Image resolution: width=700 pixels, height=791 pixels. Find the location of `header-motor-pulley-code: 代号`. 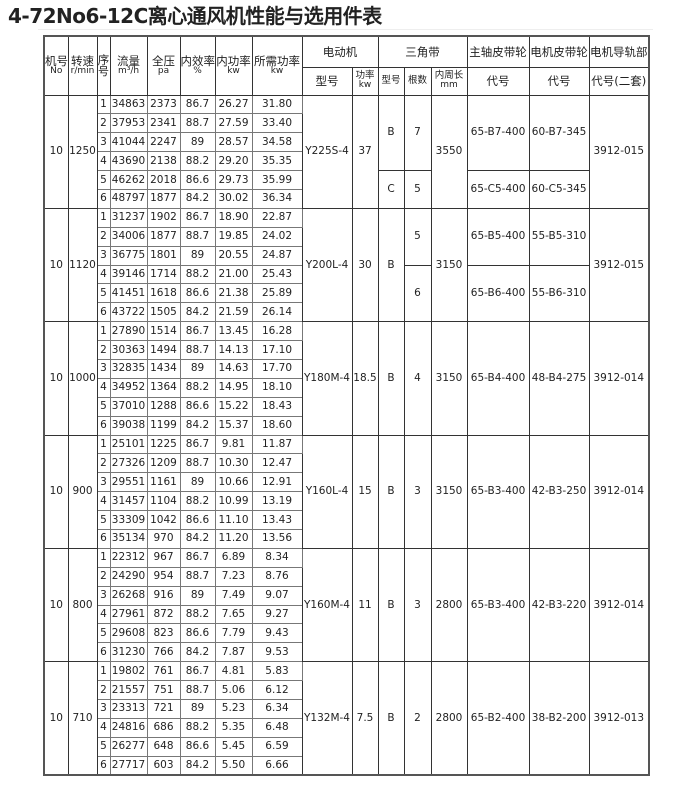

header-motor-pulley-code: 代号 is located at coordinates (559, 81).